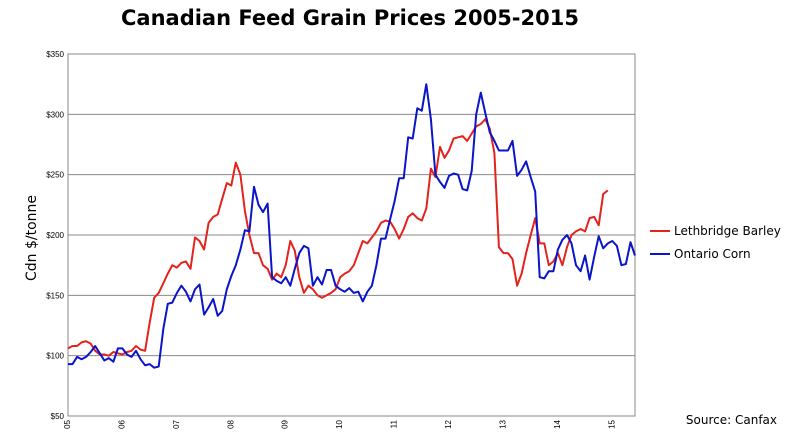 This screenshot has height=438, width=789. What do you see at coordinates (58, 416) in the screenshot?
I see `y-tick-label: $50` at bounding box center [58, 416].